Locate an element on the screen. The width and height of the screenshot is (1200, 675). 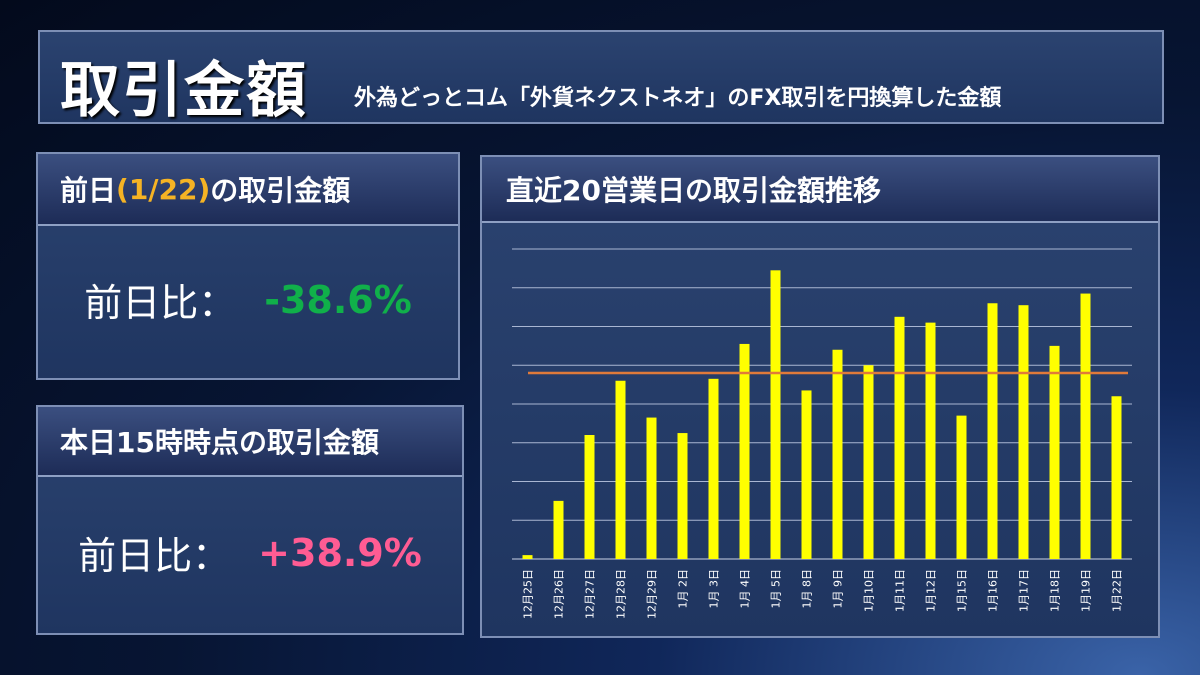
x-tick-label: 1月 5日 is located at coordinates (776, 589).